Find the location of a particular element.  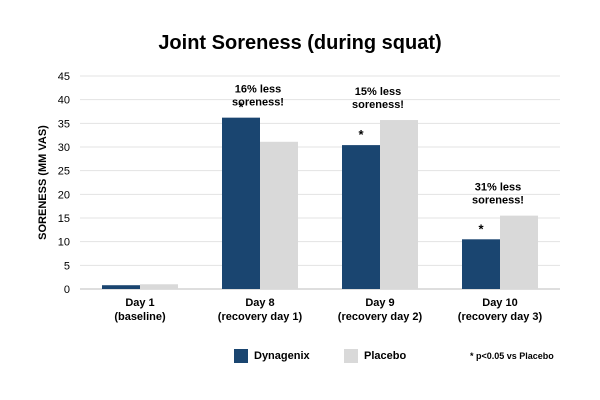

chart-title: Joint Soreness (during squat) is located at coordinates (300, 43).